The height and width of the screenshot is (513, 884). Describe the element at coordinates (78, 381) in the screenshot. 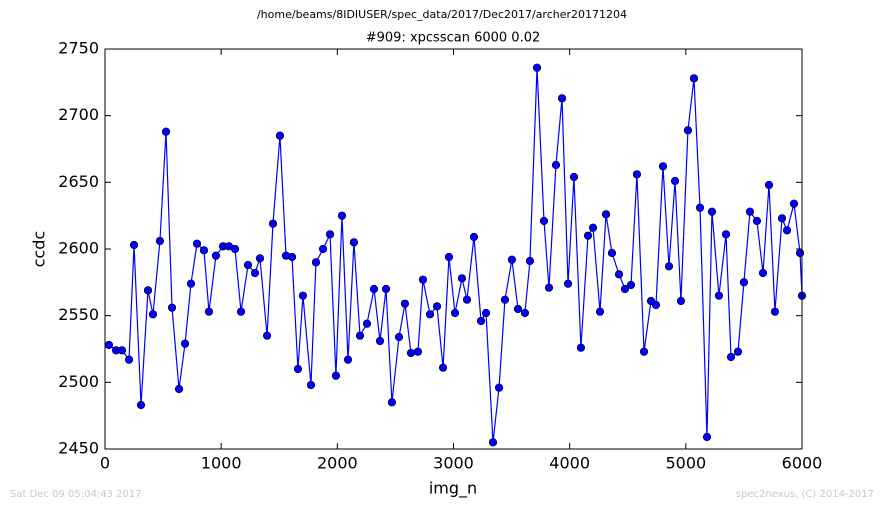

I see `y-tick-label: 2500` at that location.